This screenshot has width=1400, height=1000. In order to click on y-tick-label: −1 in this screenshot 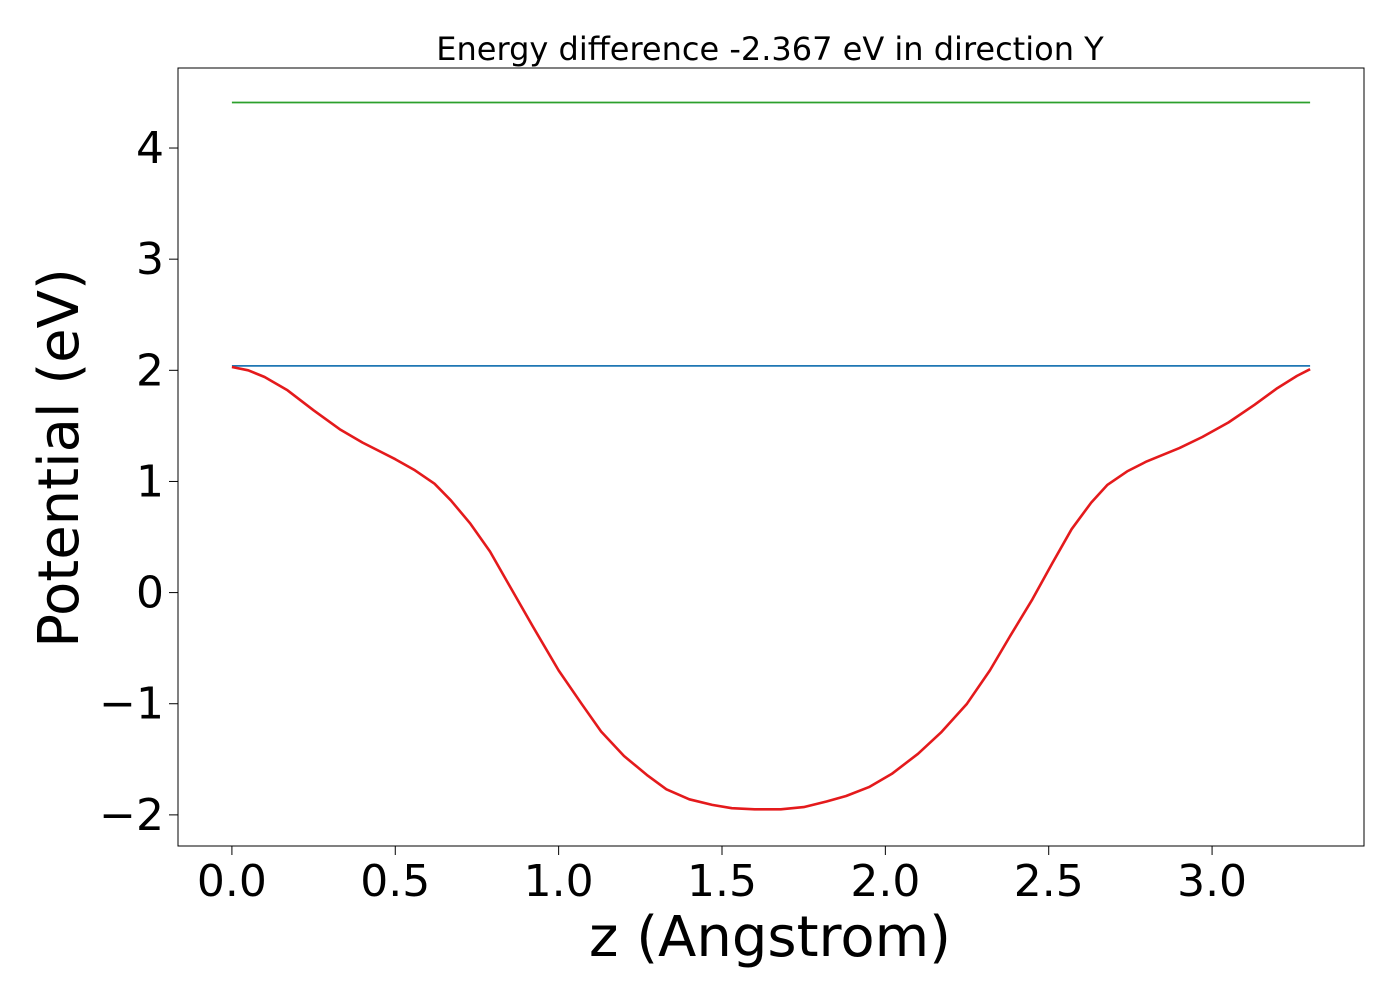, I will do `click(131, 704)`.